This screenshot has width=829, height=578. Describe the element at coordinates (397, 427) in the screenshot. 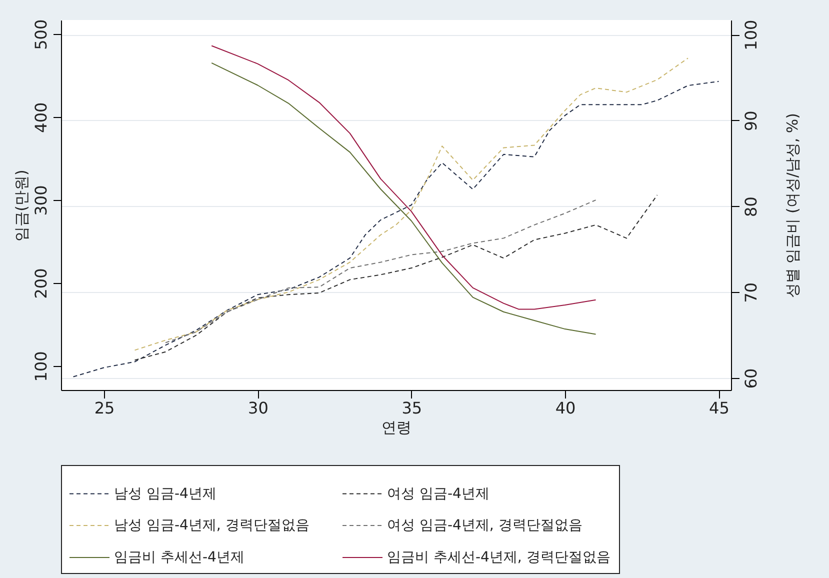

I see `x-axis-title: 연령` at that location.